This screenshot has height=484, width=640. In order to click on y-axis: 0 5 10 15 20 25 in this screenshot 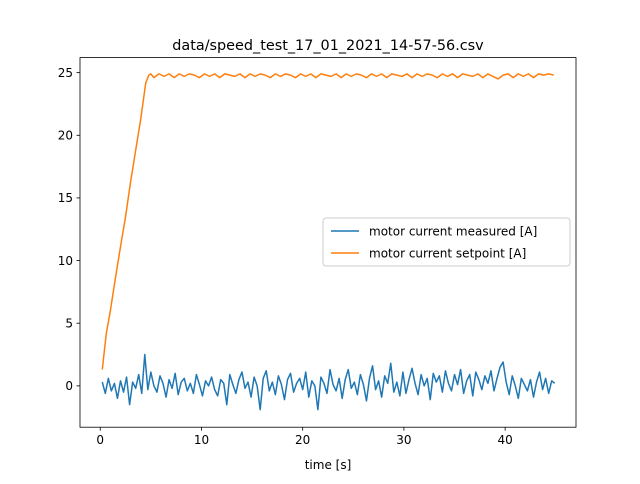, I will do `click(69, 229)`.